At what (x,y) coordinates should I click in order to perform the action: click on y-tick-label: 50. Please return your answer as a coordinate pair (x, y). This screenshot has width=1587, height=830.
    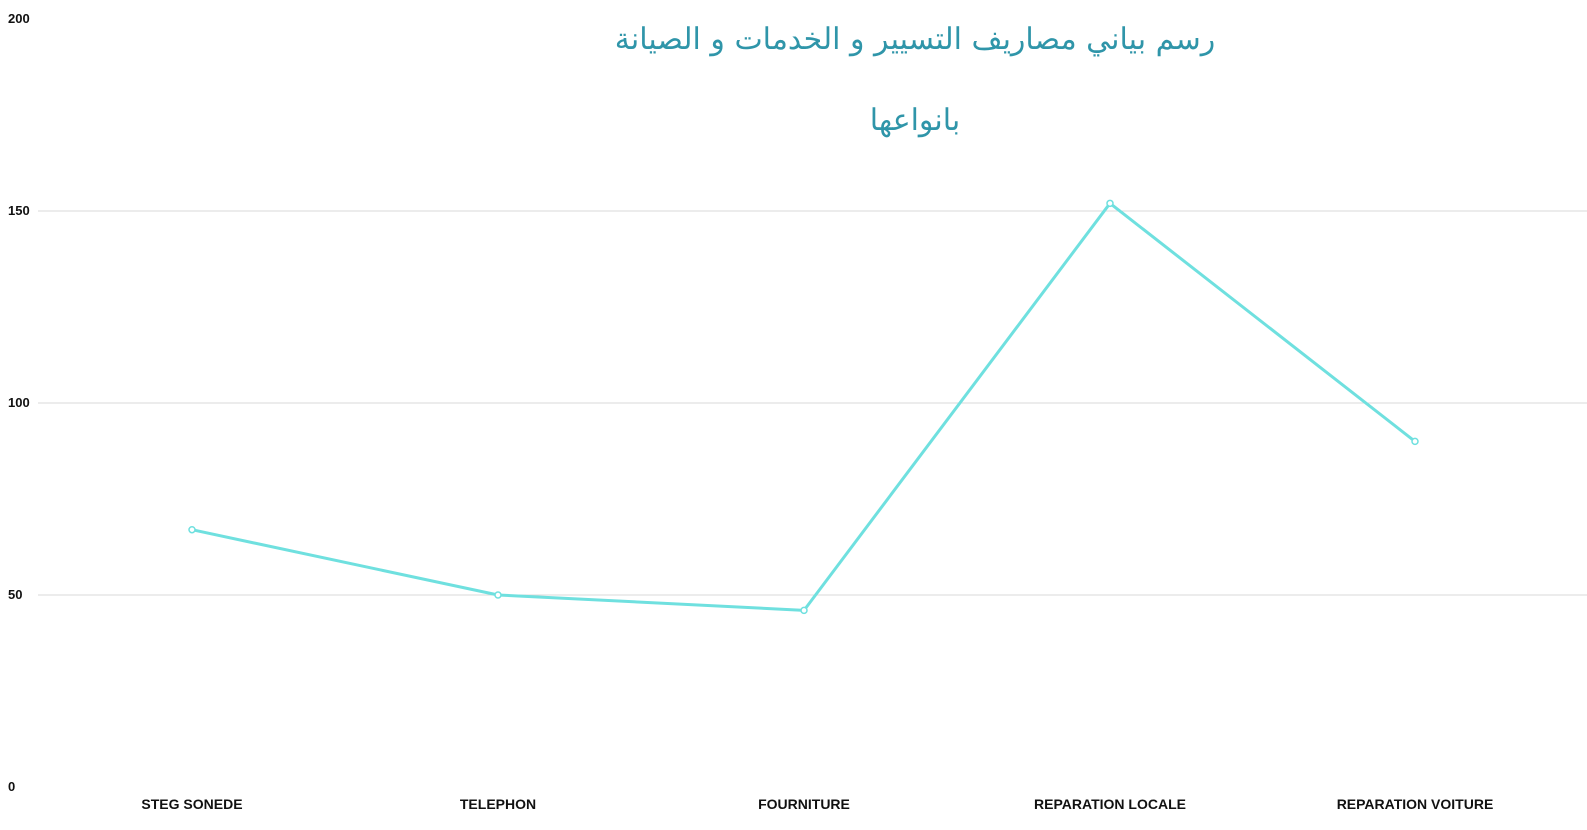
    Looking at the image, I should click on (15, 594).